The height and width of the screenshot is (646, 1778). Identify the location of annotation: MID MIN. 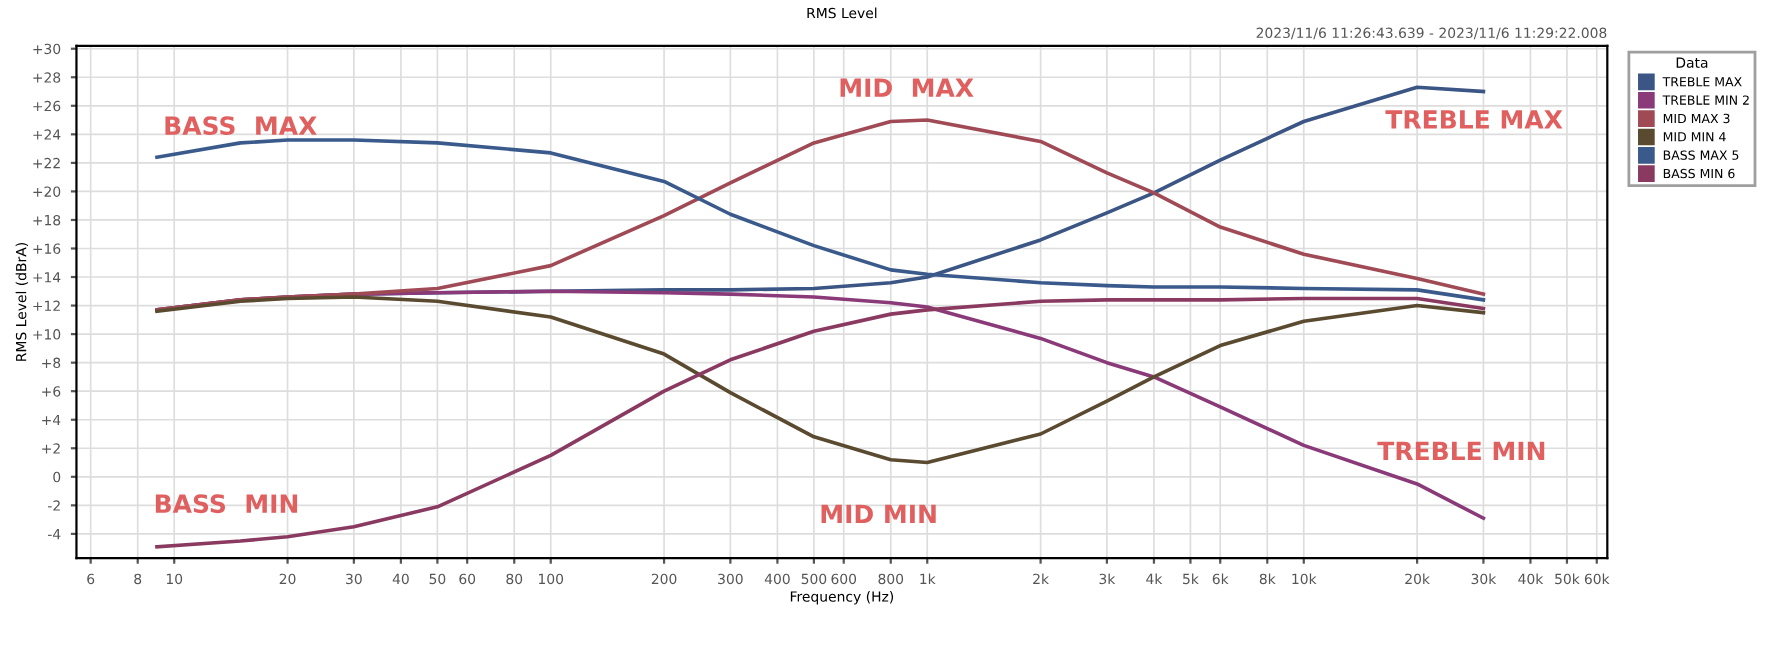
(878, 514).